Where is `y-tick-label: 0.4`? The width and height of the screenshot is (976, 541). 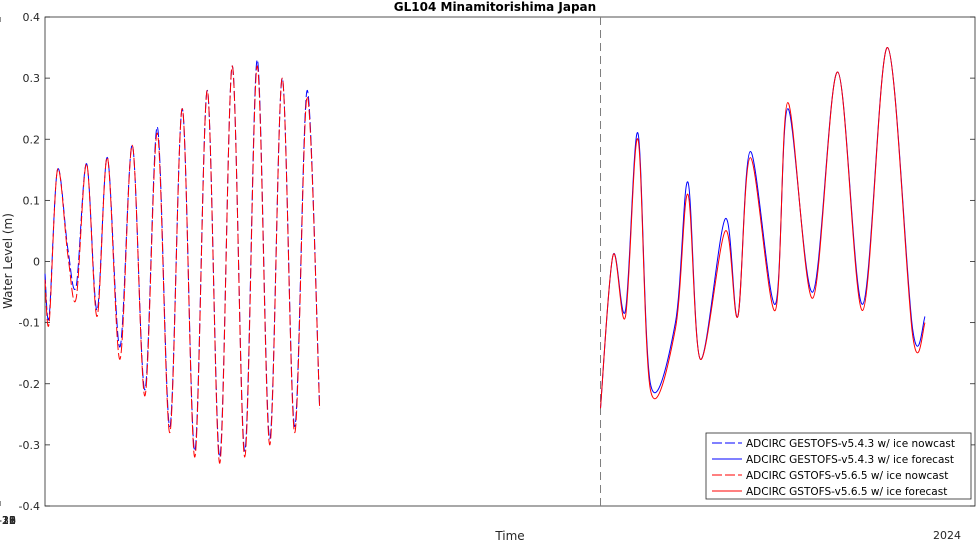 y-tick-label: 0.4 is located at coordinates (32, 17).